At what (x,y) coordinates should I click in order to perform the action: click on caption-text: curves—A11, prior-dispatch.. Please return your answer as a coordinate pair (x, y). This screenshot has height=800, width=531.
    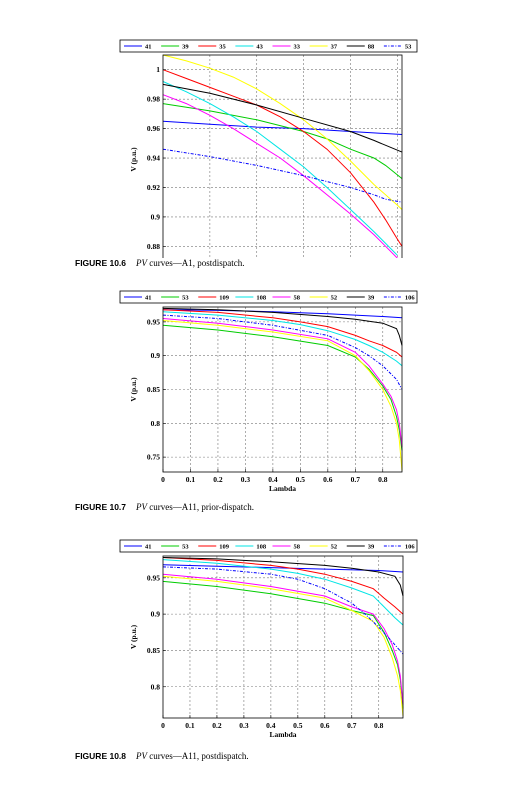
    Looking at the image, I should click on (200, 507).